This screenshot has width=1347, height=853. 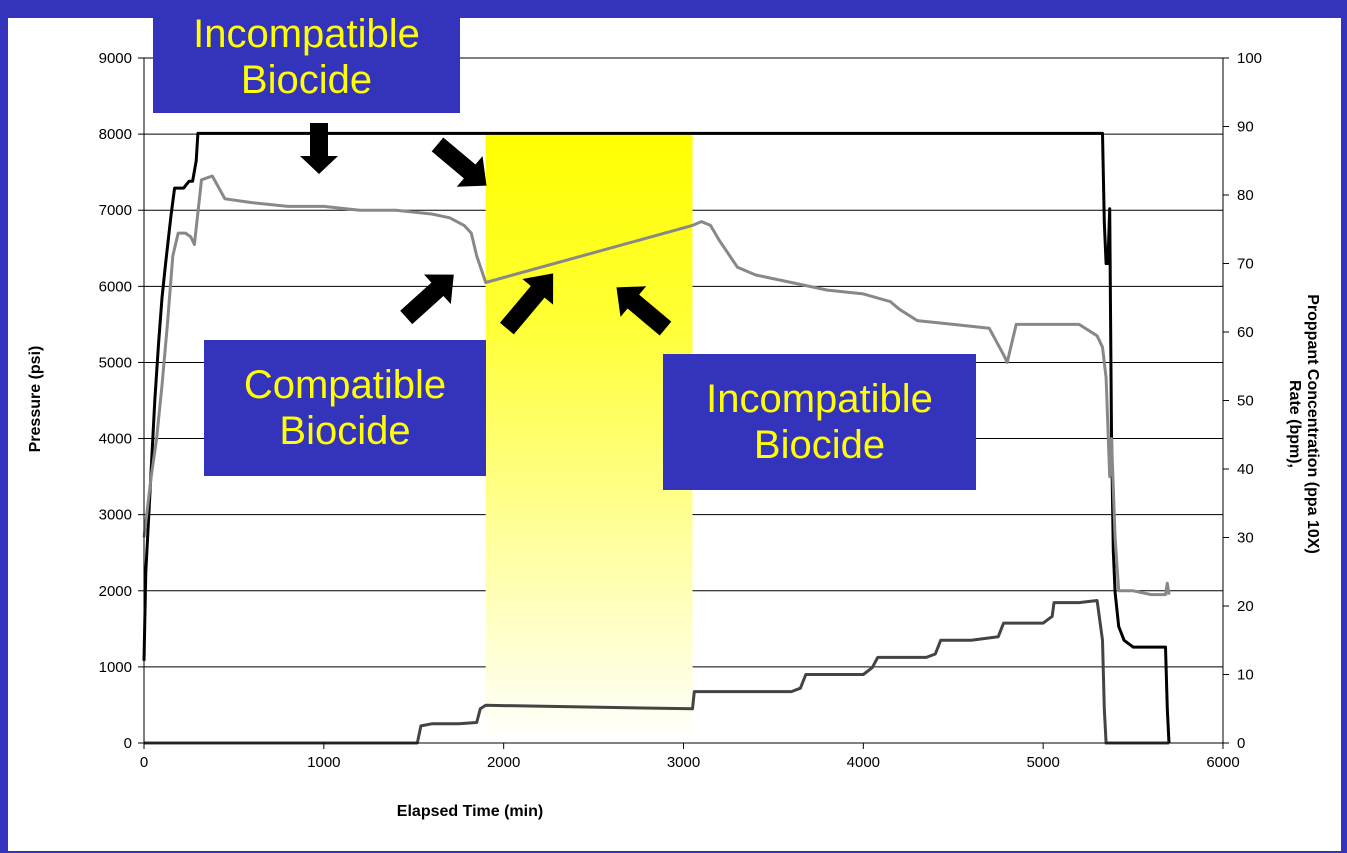 I want to click on y-right-tick-label: 100, so click(x=1249, y=58).